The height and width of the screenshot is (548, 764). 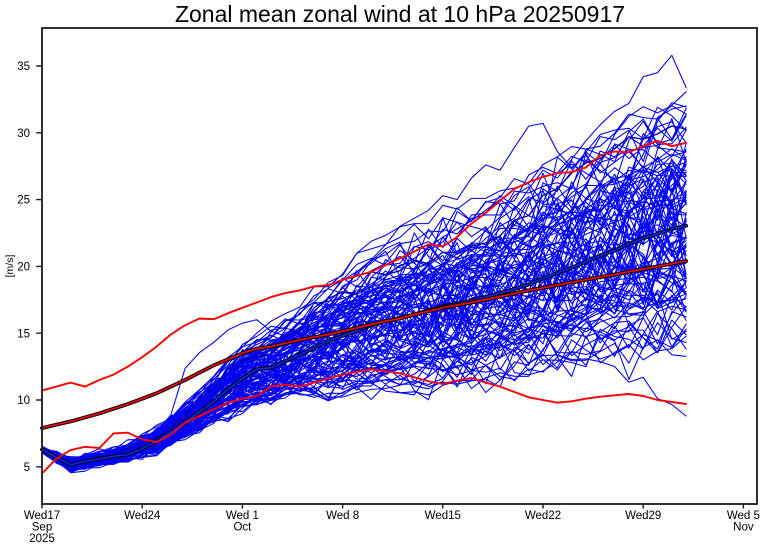 I want to click on svg-text: 35, so click(x=23, y=67).